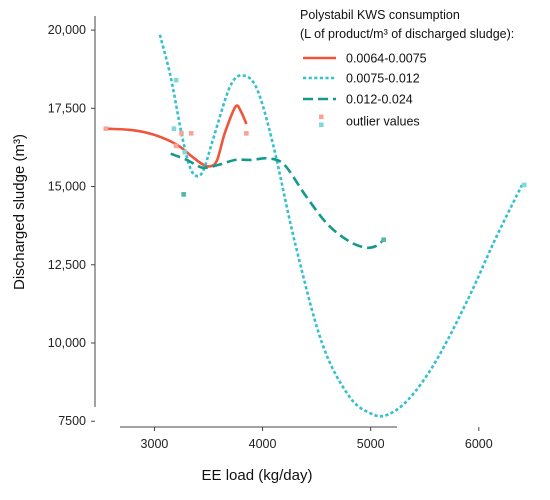 Image resolution: width=550 pixels, height=500 pixels. Describe the element at coordinates (386, 59) in the screenshot. I see `legend-label-1: 0.0064-0.0075` at that location.